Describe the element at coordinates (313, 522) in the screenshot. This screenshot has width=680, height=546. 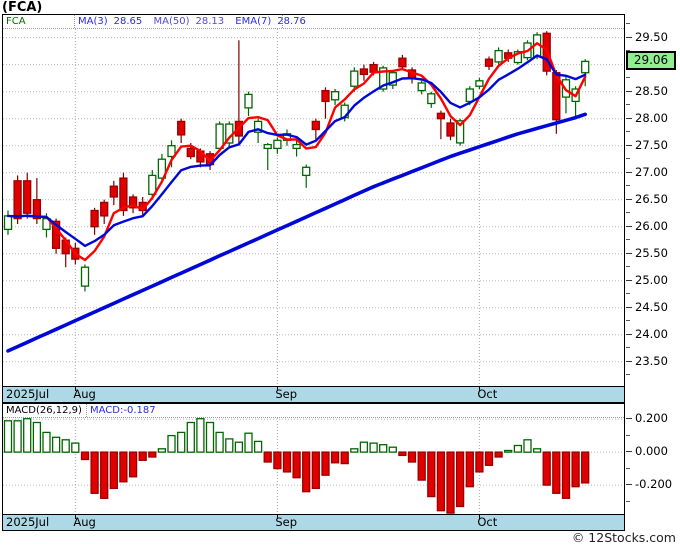
I see `macd-month-axis: 2025Jul Aug Sep Oct` at that location.